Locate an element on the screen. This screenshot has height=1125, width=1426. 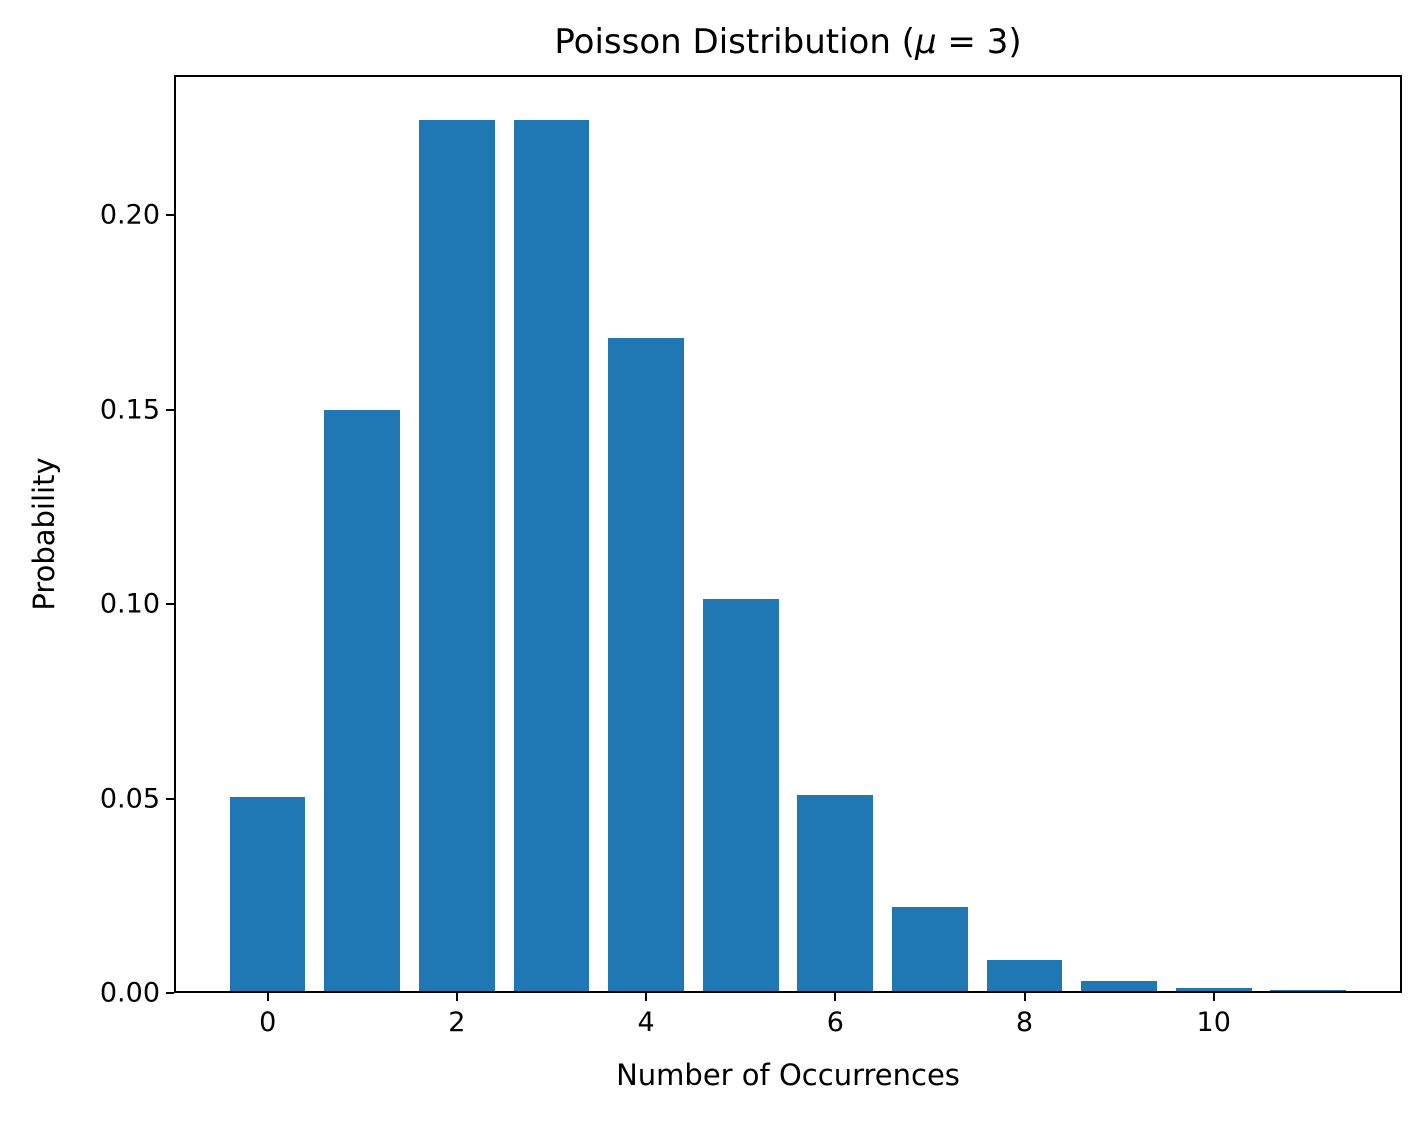
y-tick-mark-0.10 is located at coordinates (170, 604).